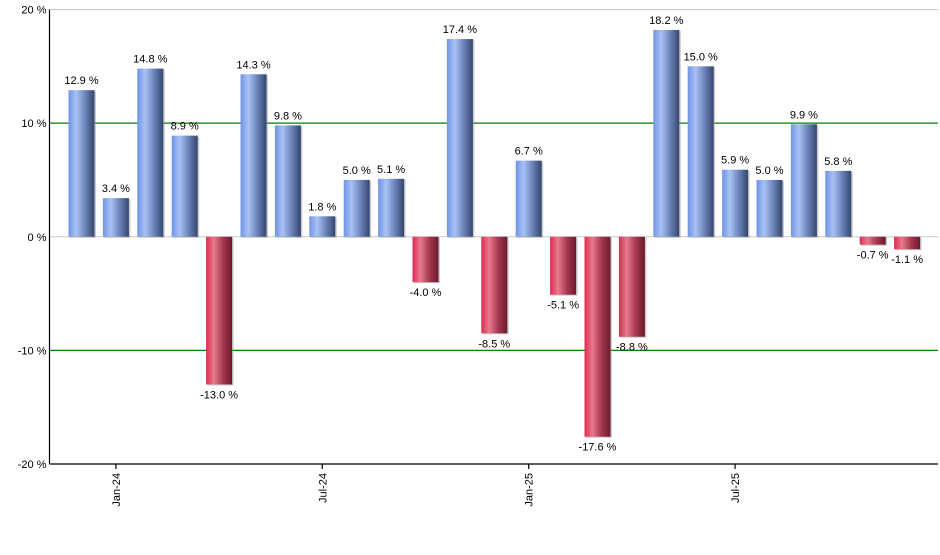  Describe the element at coordinates (701, 57) in the screenshot. I see `data-label: 15.0 %` at that location.